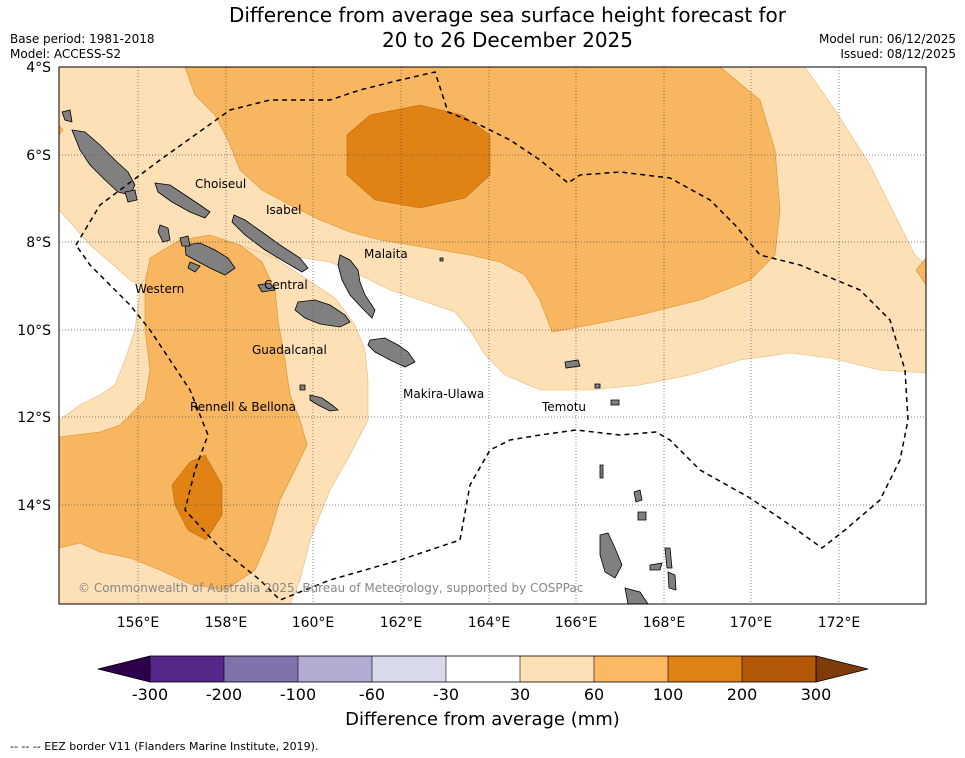  What do you see at coordinates (401, 623) in the screenshot?
I see `lon-label: 162°E` at bounding box center [401, 623].